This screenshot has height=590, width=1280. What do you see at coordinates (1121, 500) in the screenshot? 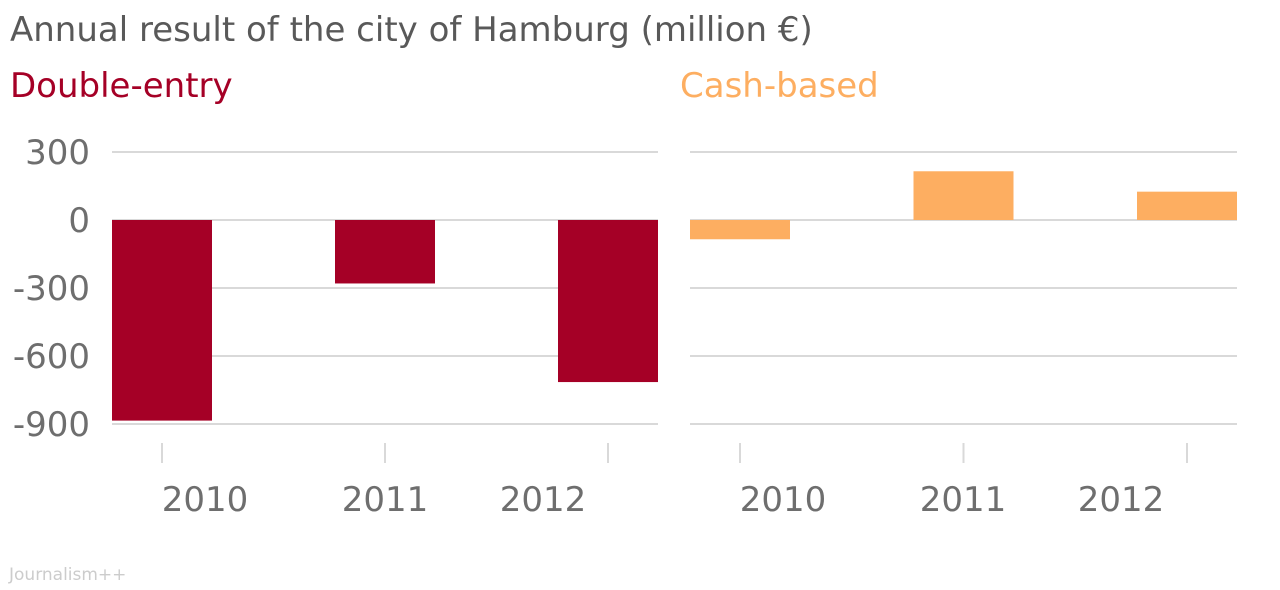
I see `cash-based-x-tick-label: 2012` at bounding box center [1121, 500].